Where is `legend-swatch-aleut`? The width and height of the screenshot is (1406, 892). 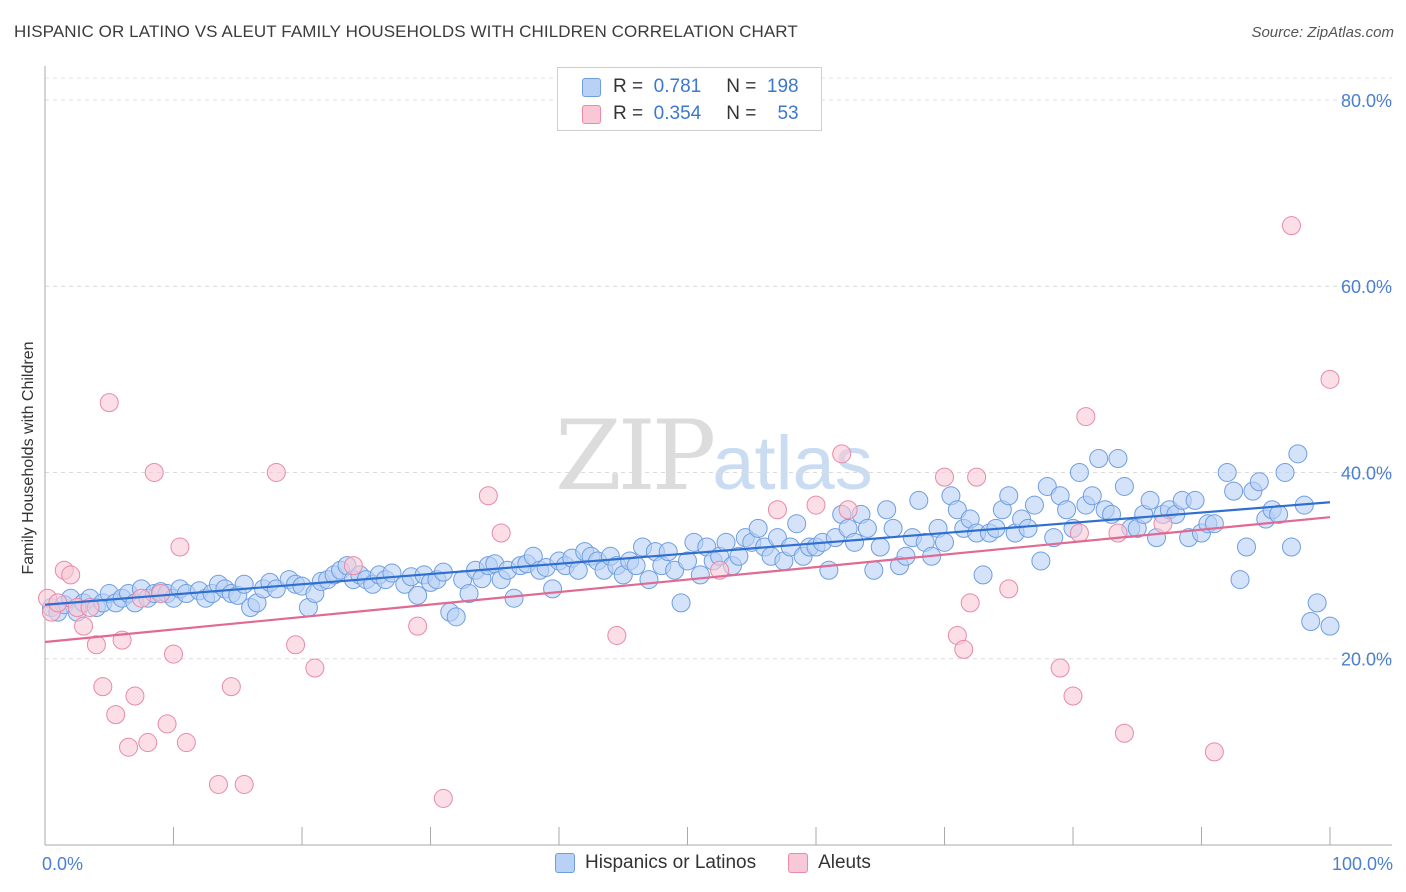
legend-swatch-aleut is located at coordinates (591, 114).